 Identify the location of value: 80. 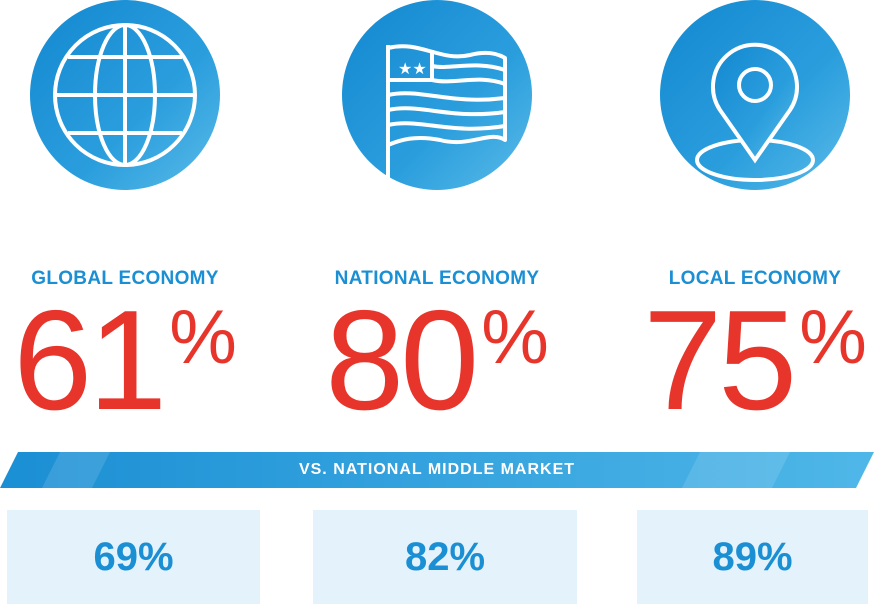
(402, 360).